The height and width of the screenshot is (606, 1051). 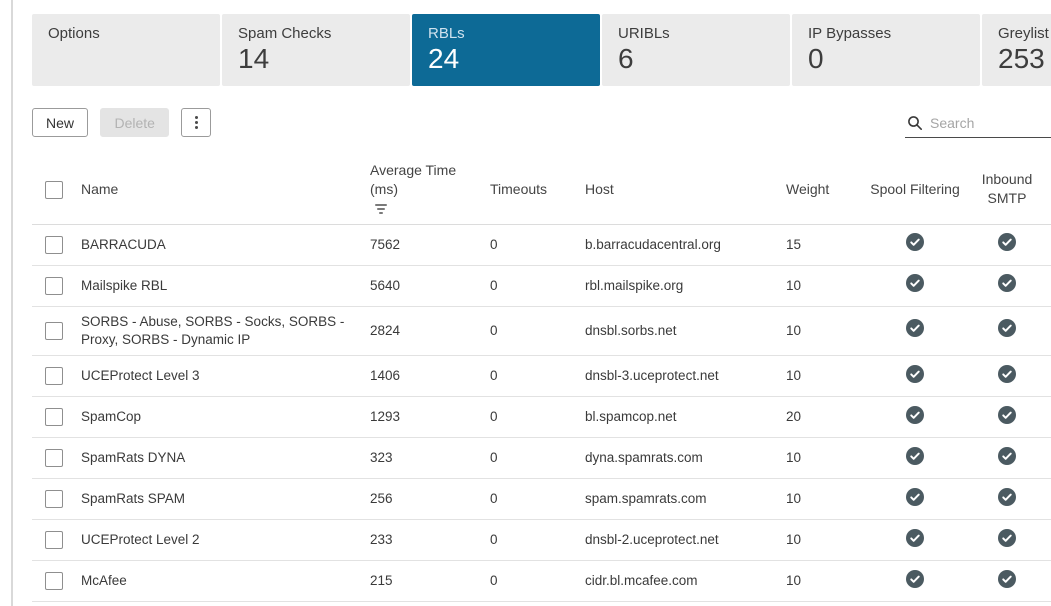 I want to click on panel-left-divider, so click(x=12, y=303).